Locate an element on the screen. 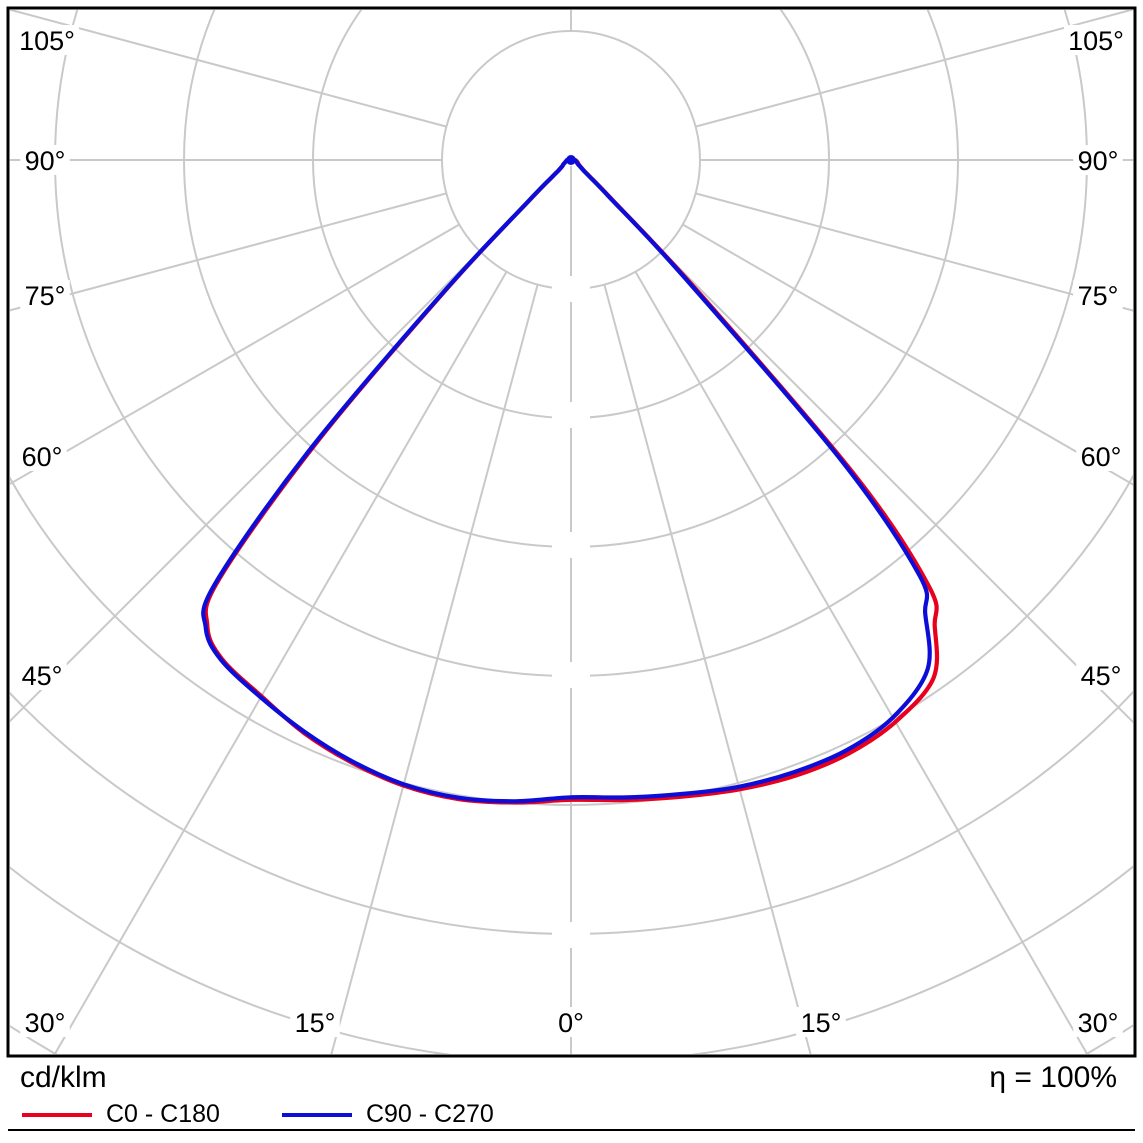 The height and width of the screenshot is (1143, 1143). efficiency-label: η = 100% is located at coordinates (1053, 1077).